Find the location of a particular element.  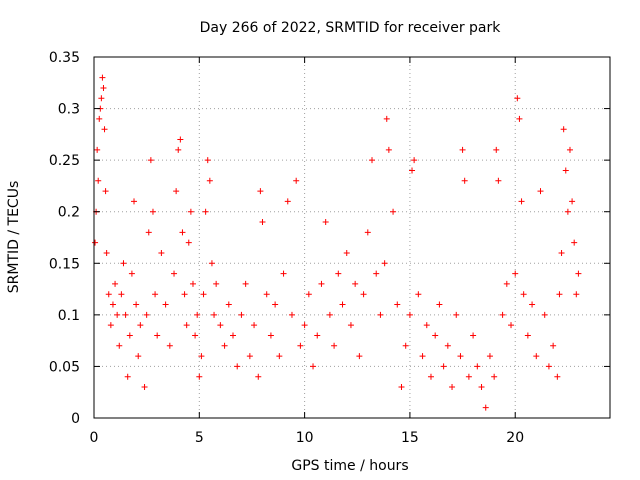

y-tick-label: 0.25 is located at coordinates (64, 161).